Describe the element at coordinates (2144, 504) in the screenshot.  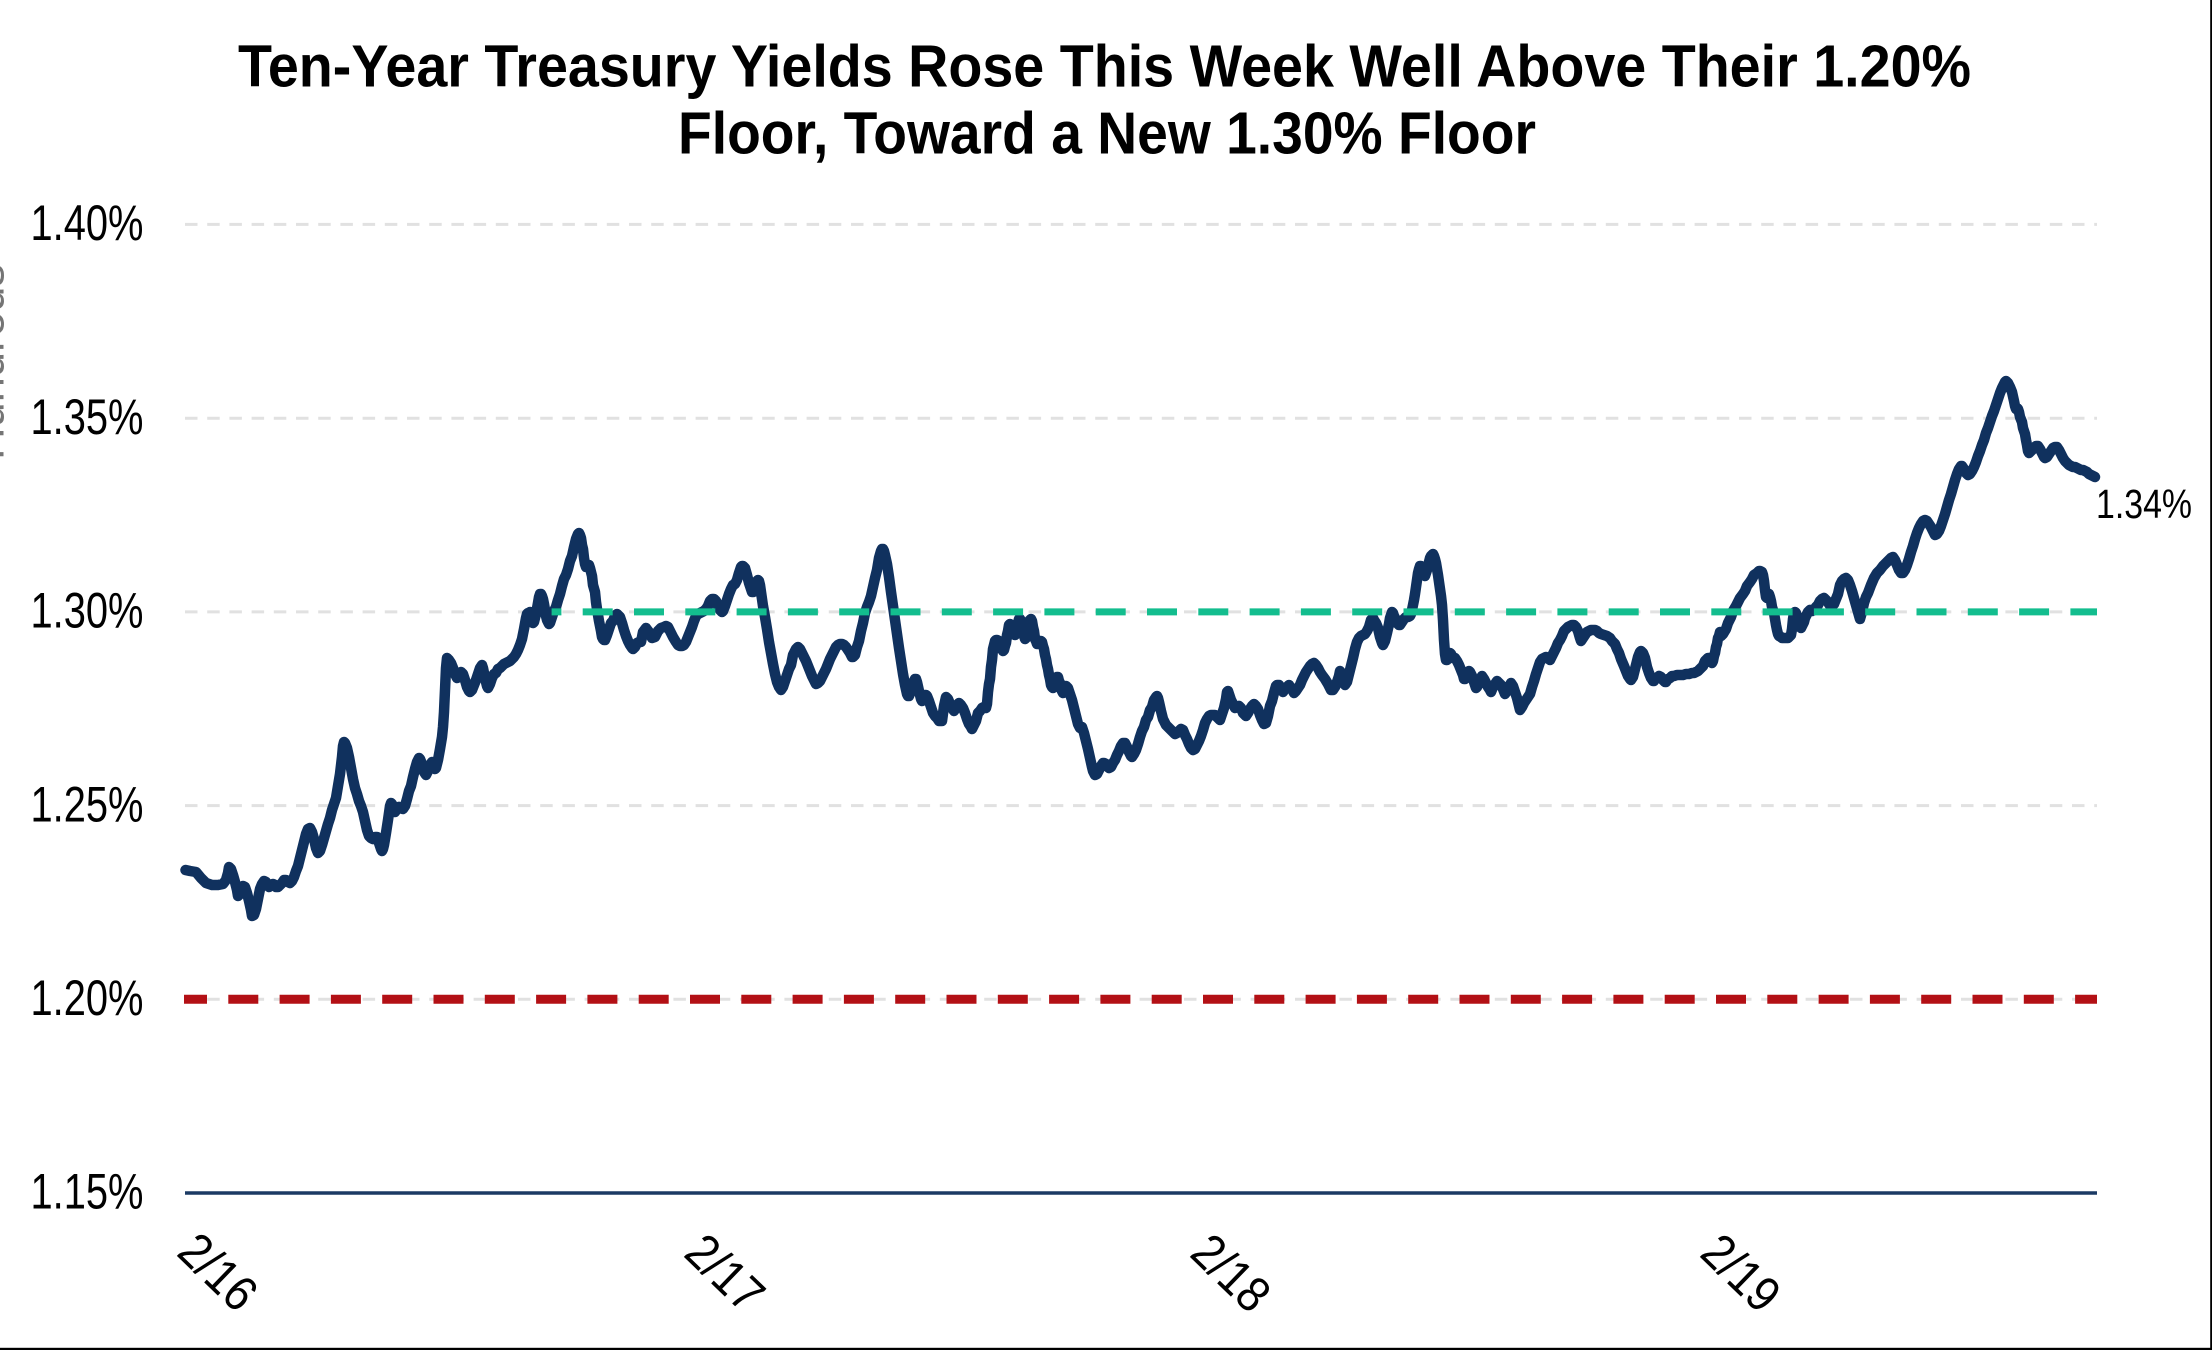
I see `svg-text: 1.34%` at that location.